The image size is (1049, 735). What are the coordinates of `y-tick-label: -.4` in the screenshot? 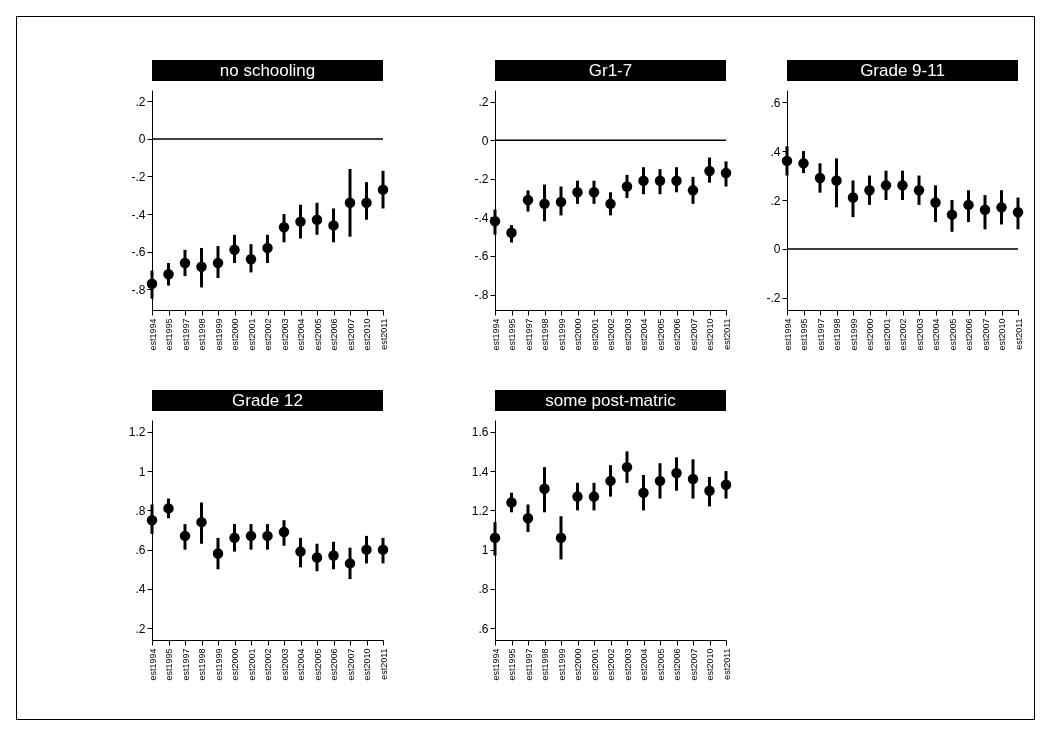 It's located at (481, 217).